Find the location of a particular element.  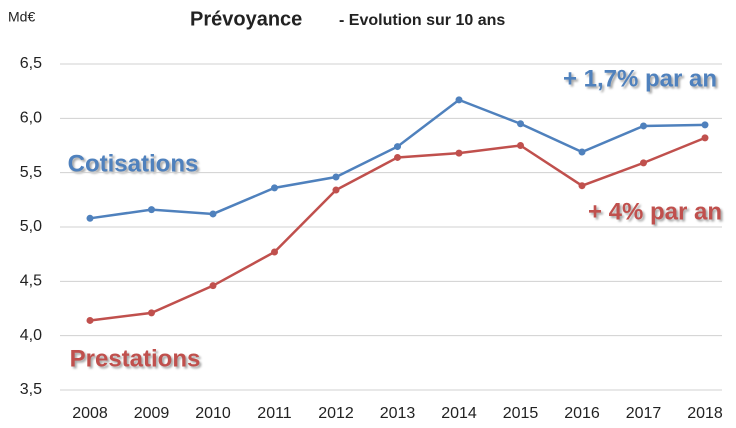

x-tick-label: 2010 is located at coordinates (213, 413).